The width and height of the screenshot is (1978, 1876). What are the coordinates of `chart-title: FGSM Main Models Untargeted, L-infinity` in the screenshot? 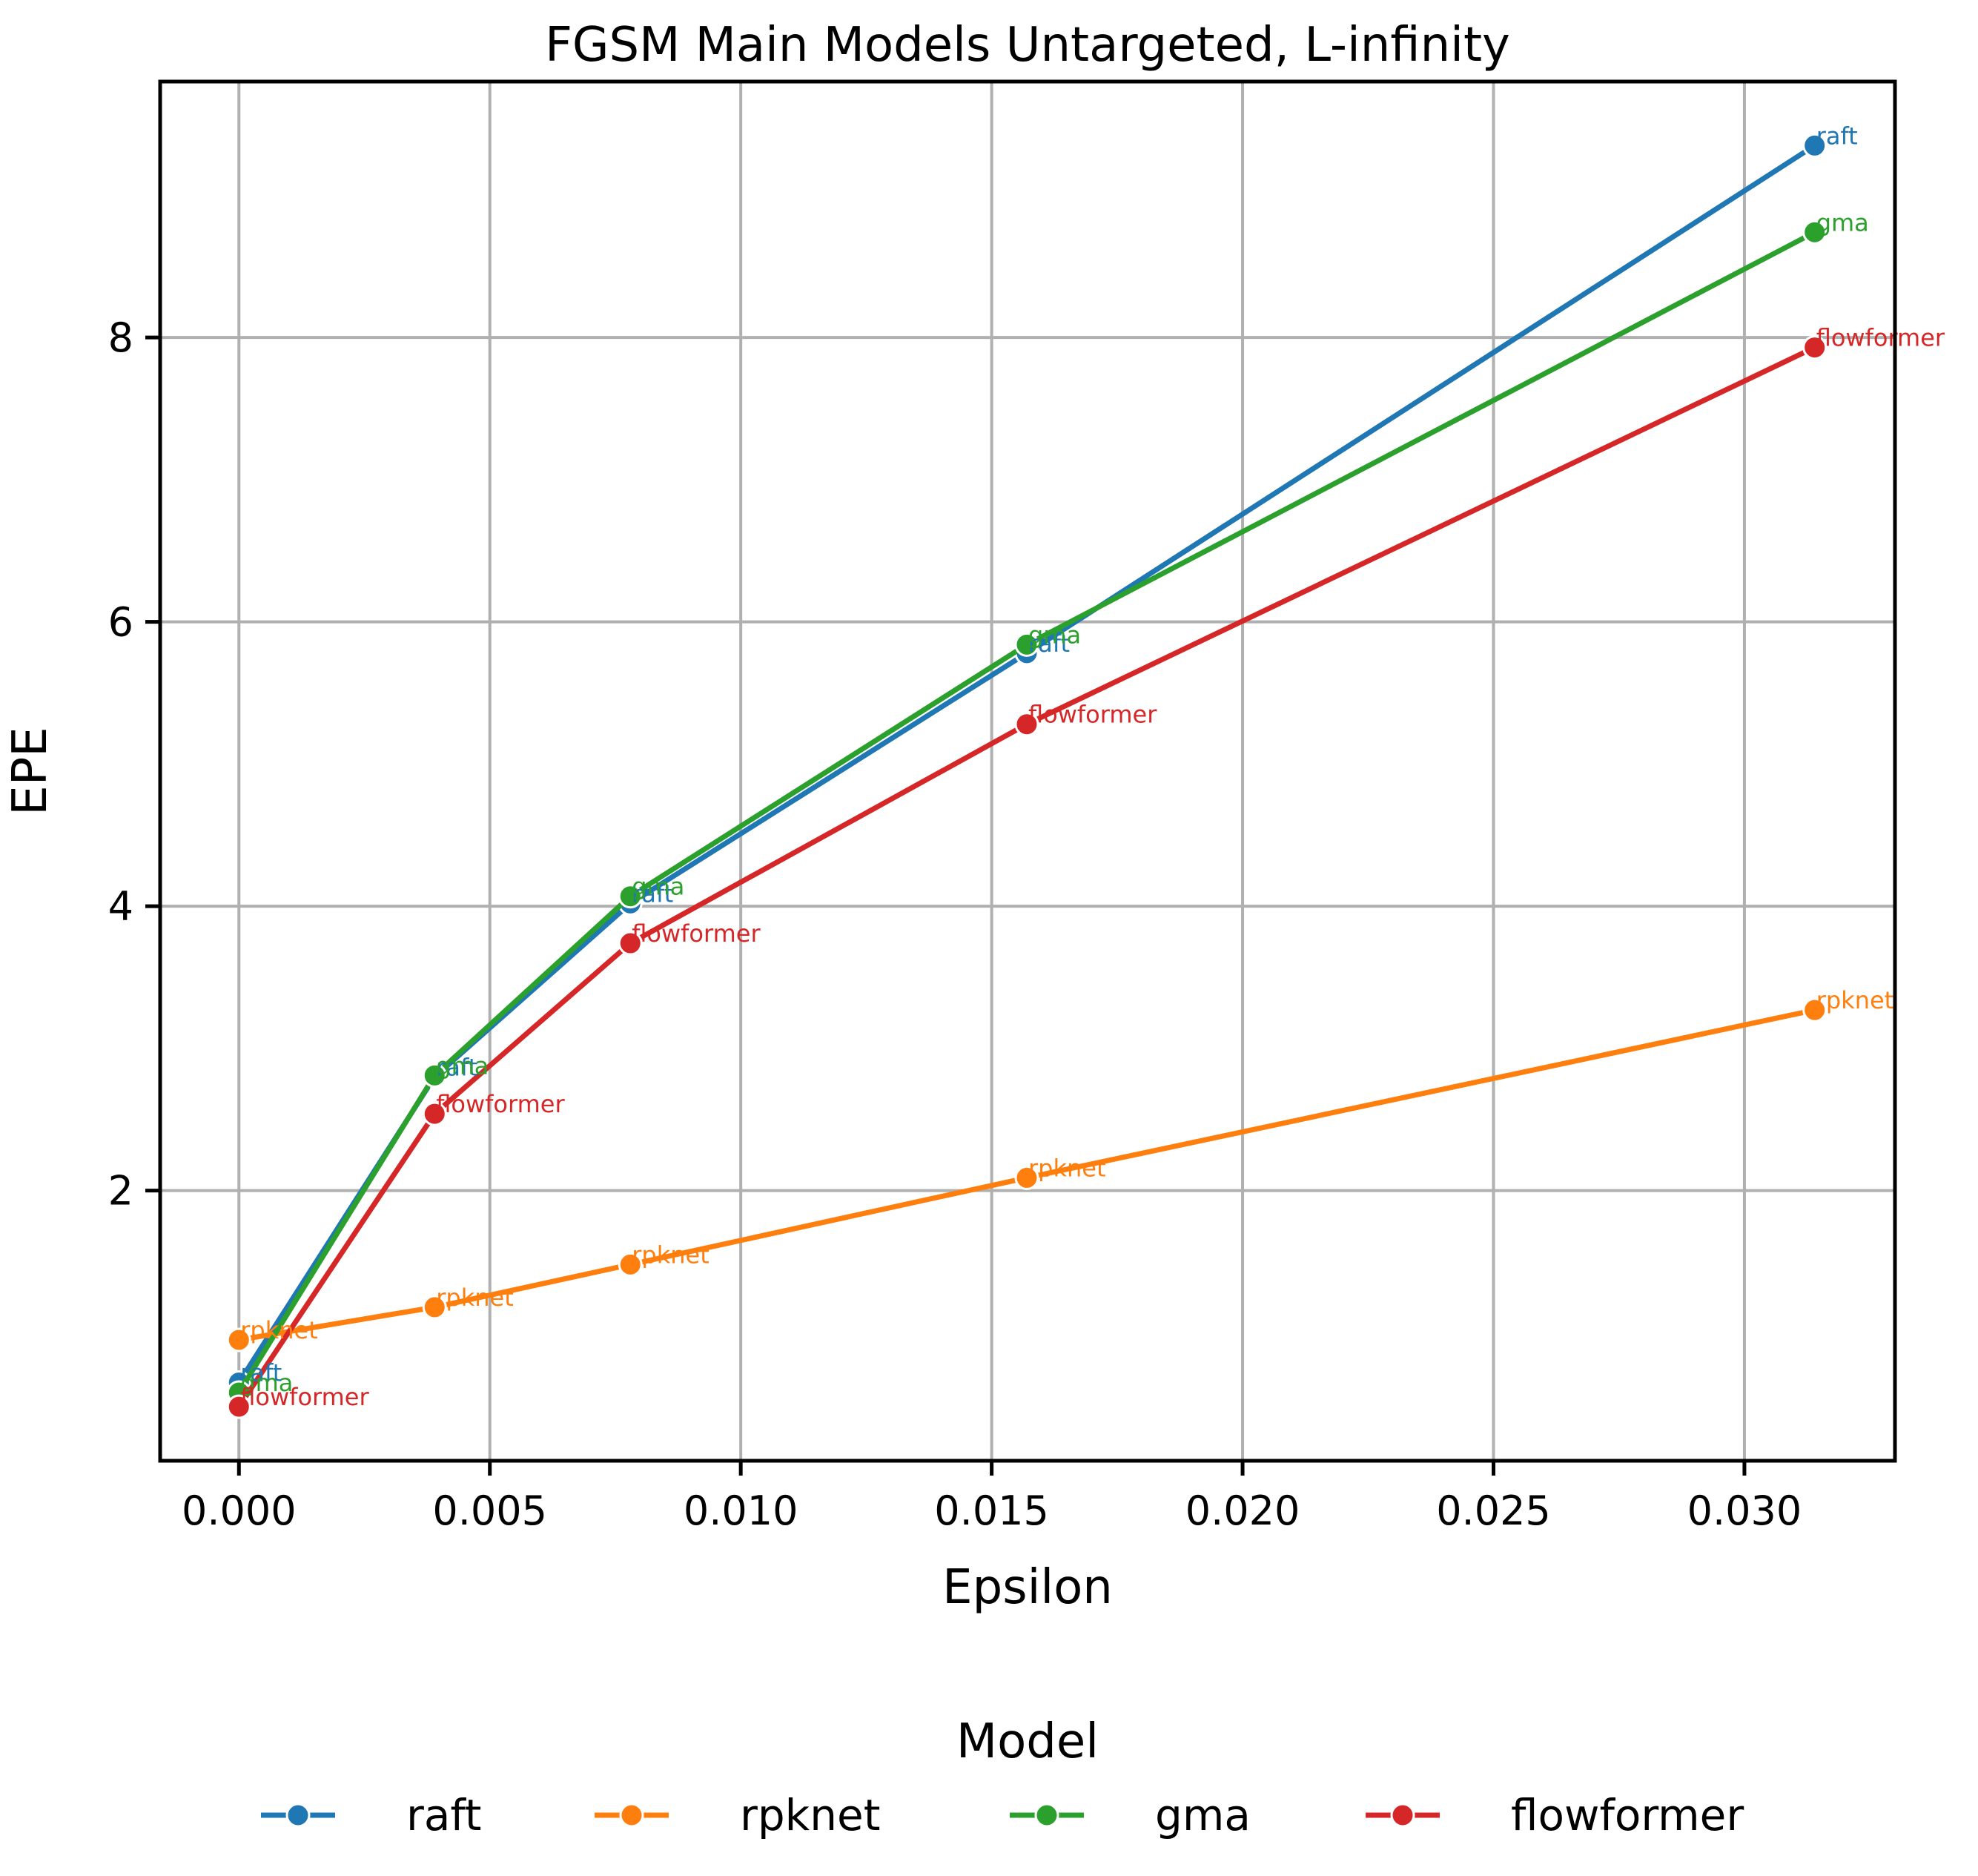 It's located at (1027, 45).